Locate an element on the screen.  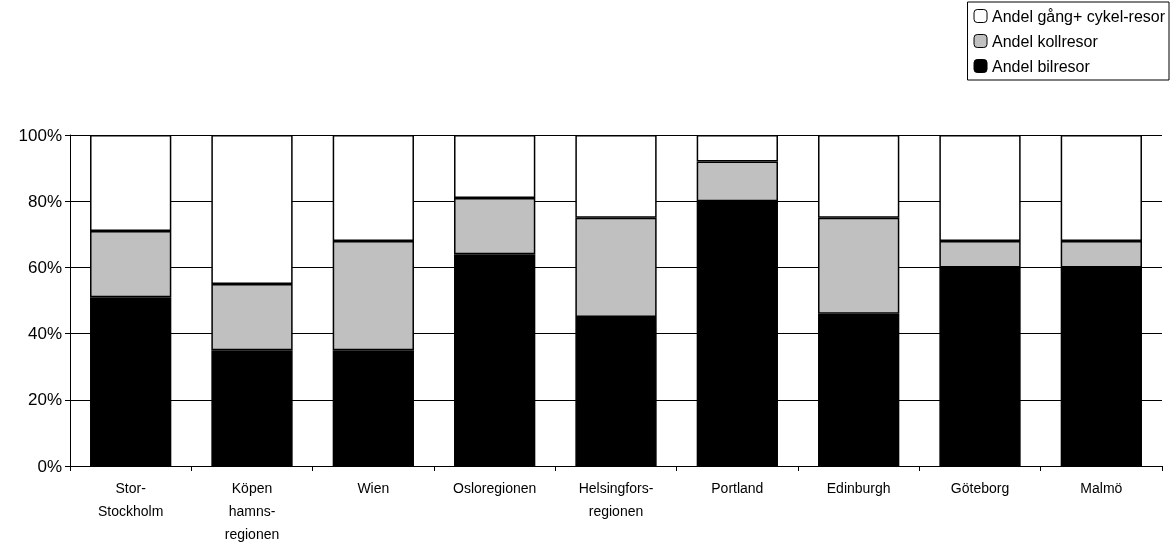
y-tick-label: 20% is located at coordinates (44, 400).